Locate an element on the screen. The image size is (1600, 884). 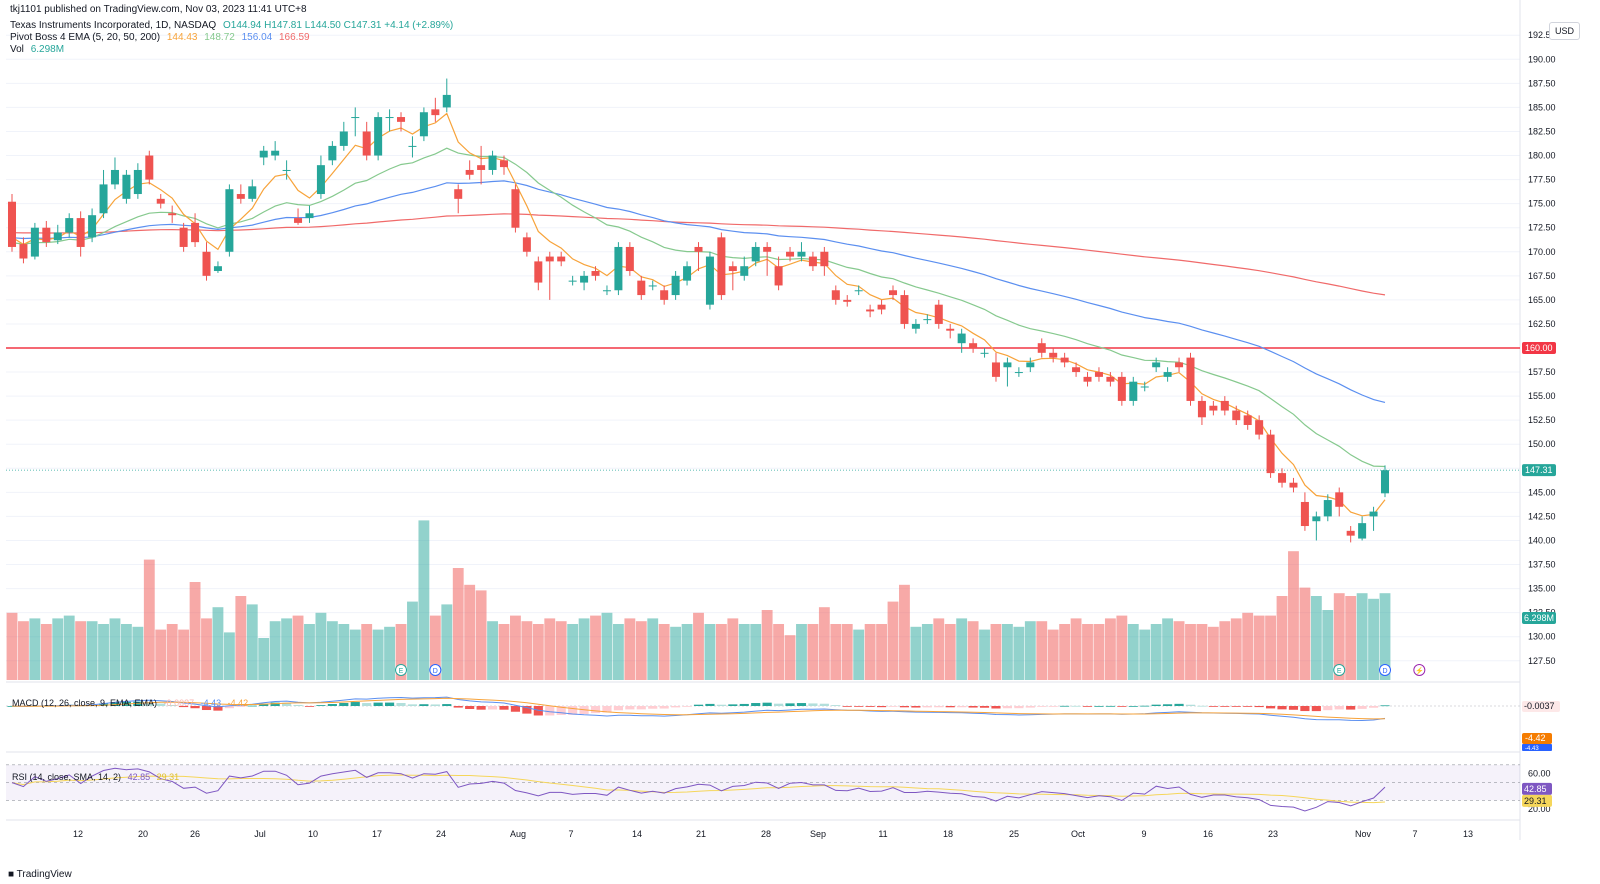
tv-logo-icon: ■ is located at coordinates (11, 874).